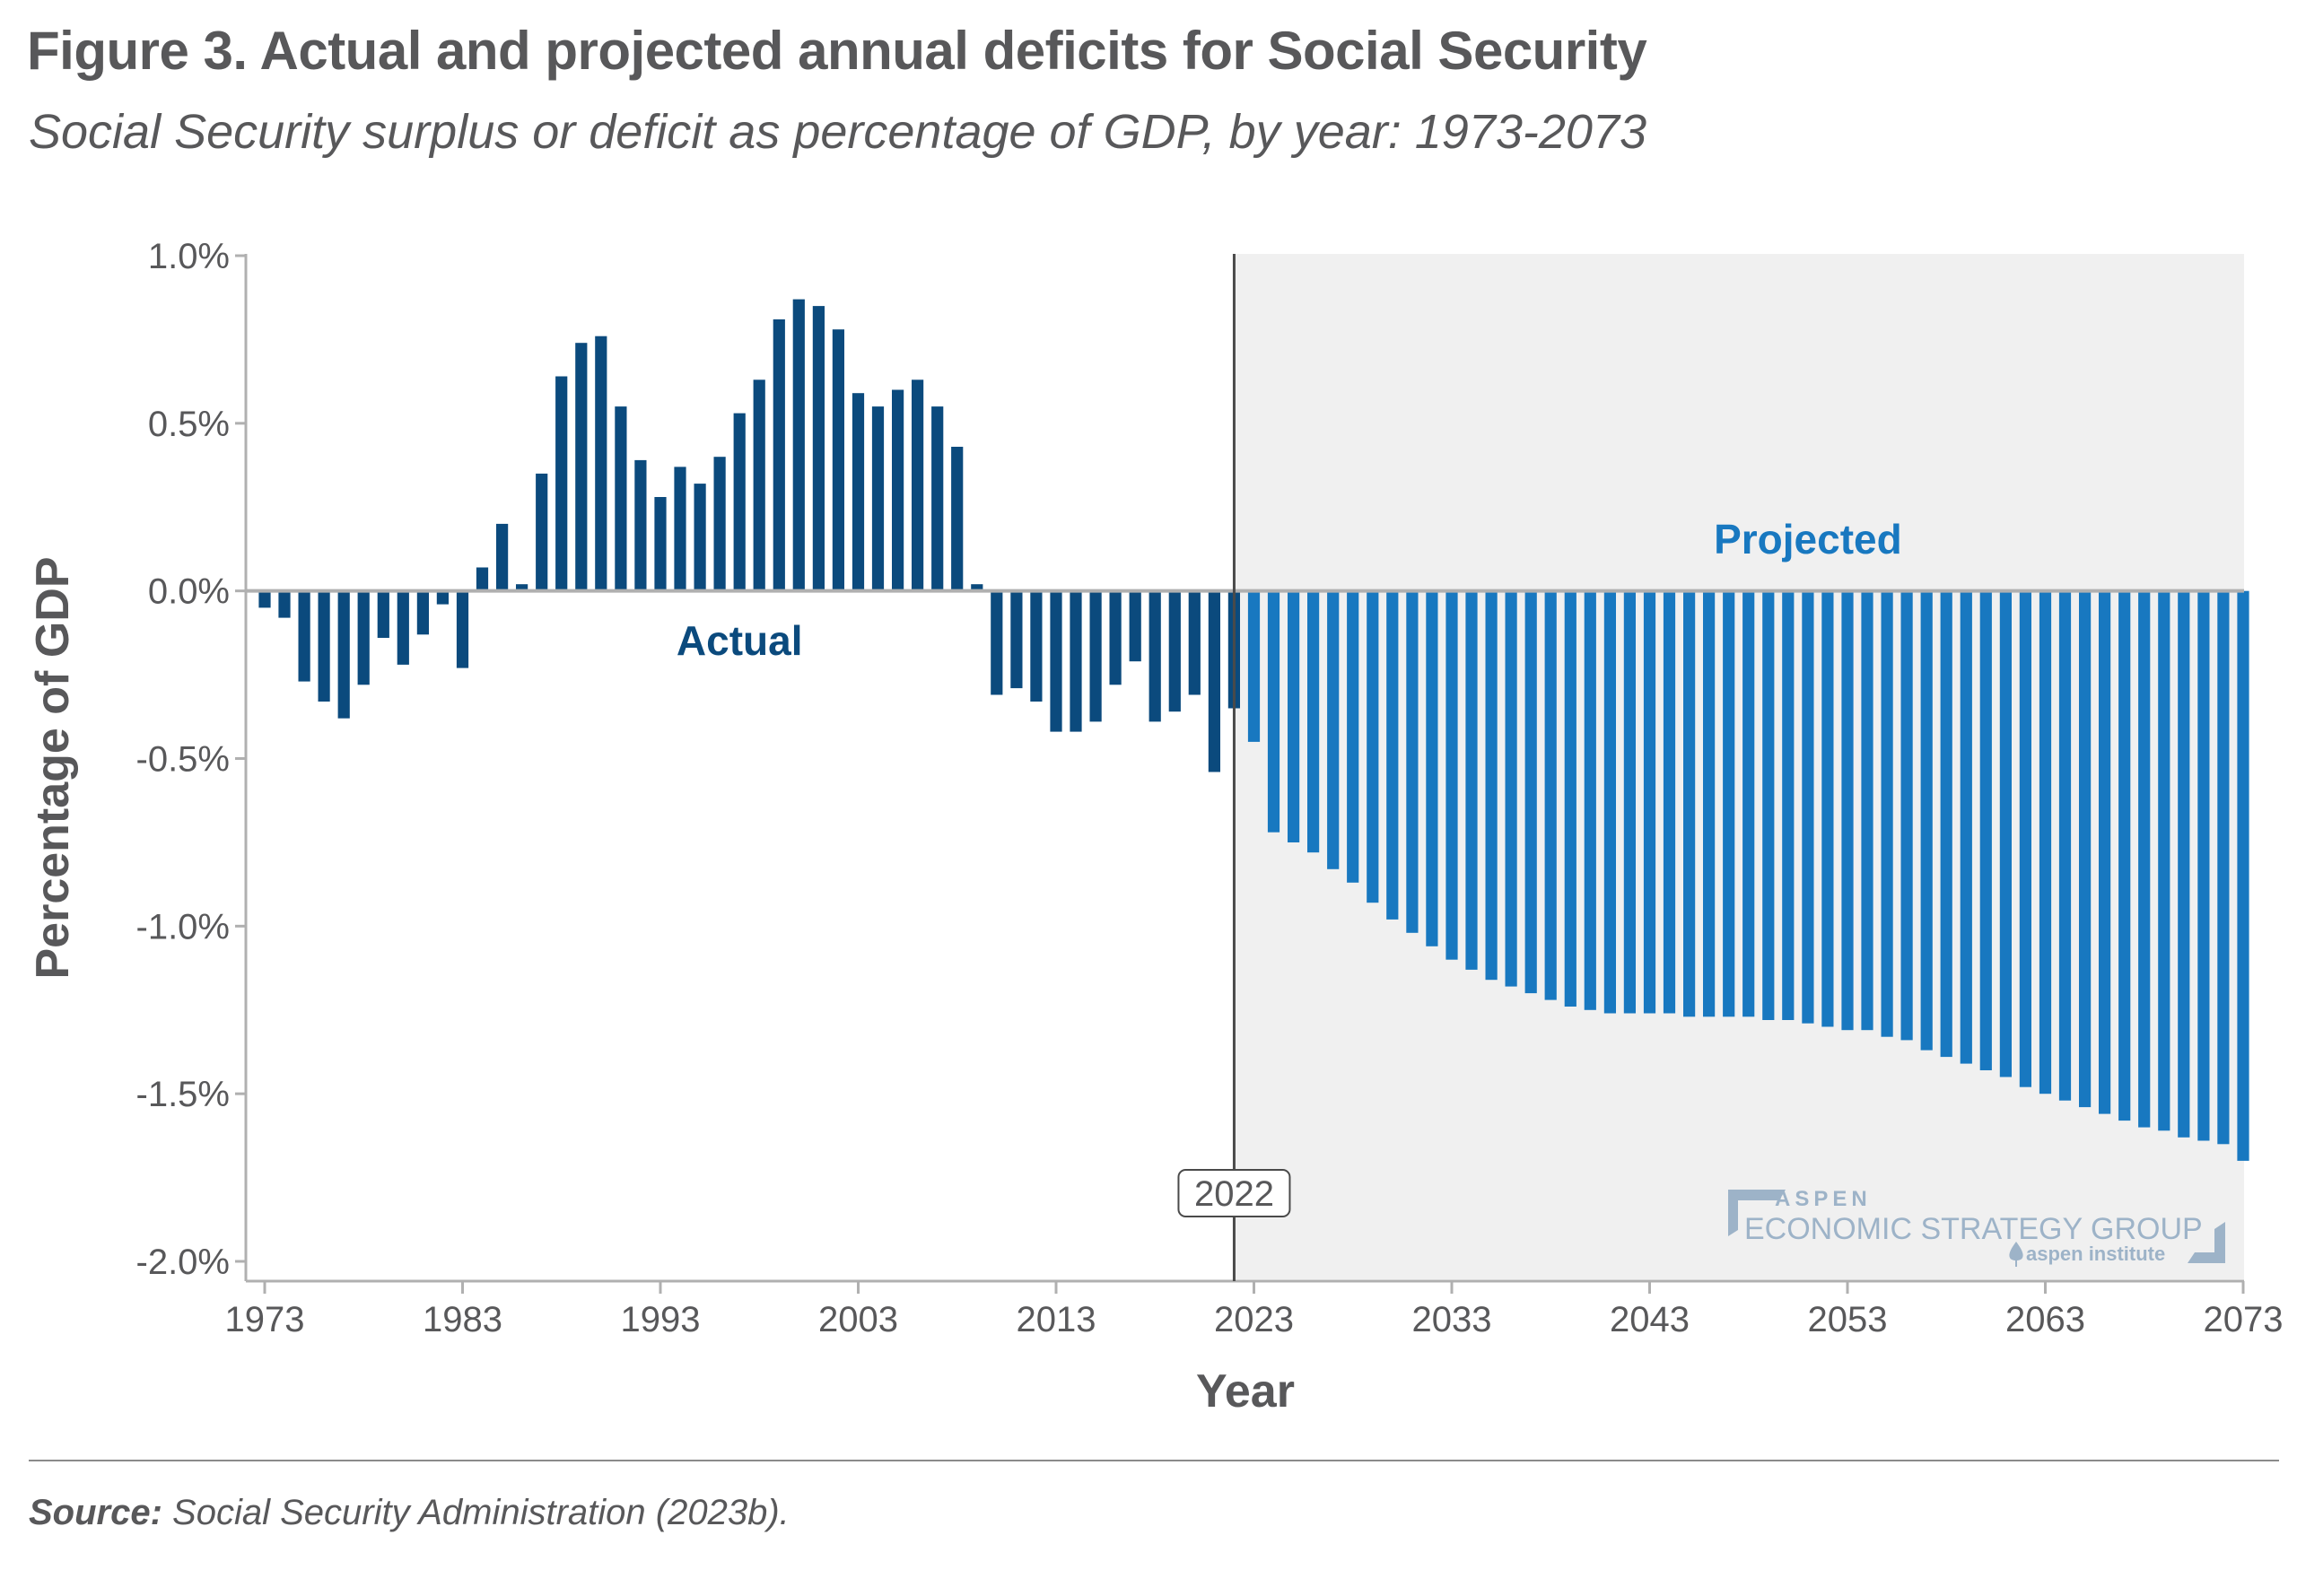  I want to click on annotation-2022-label: 2022, so click(1234, 1194).